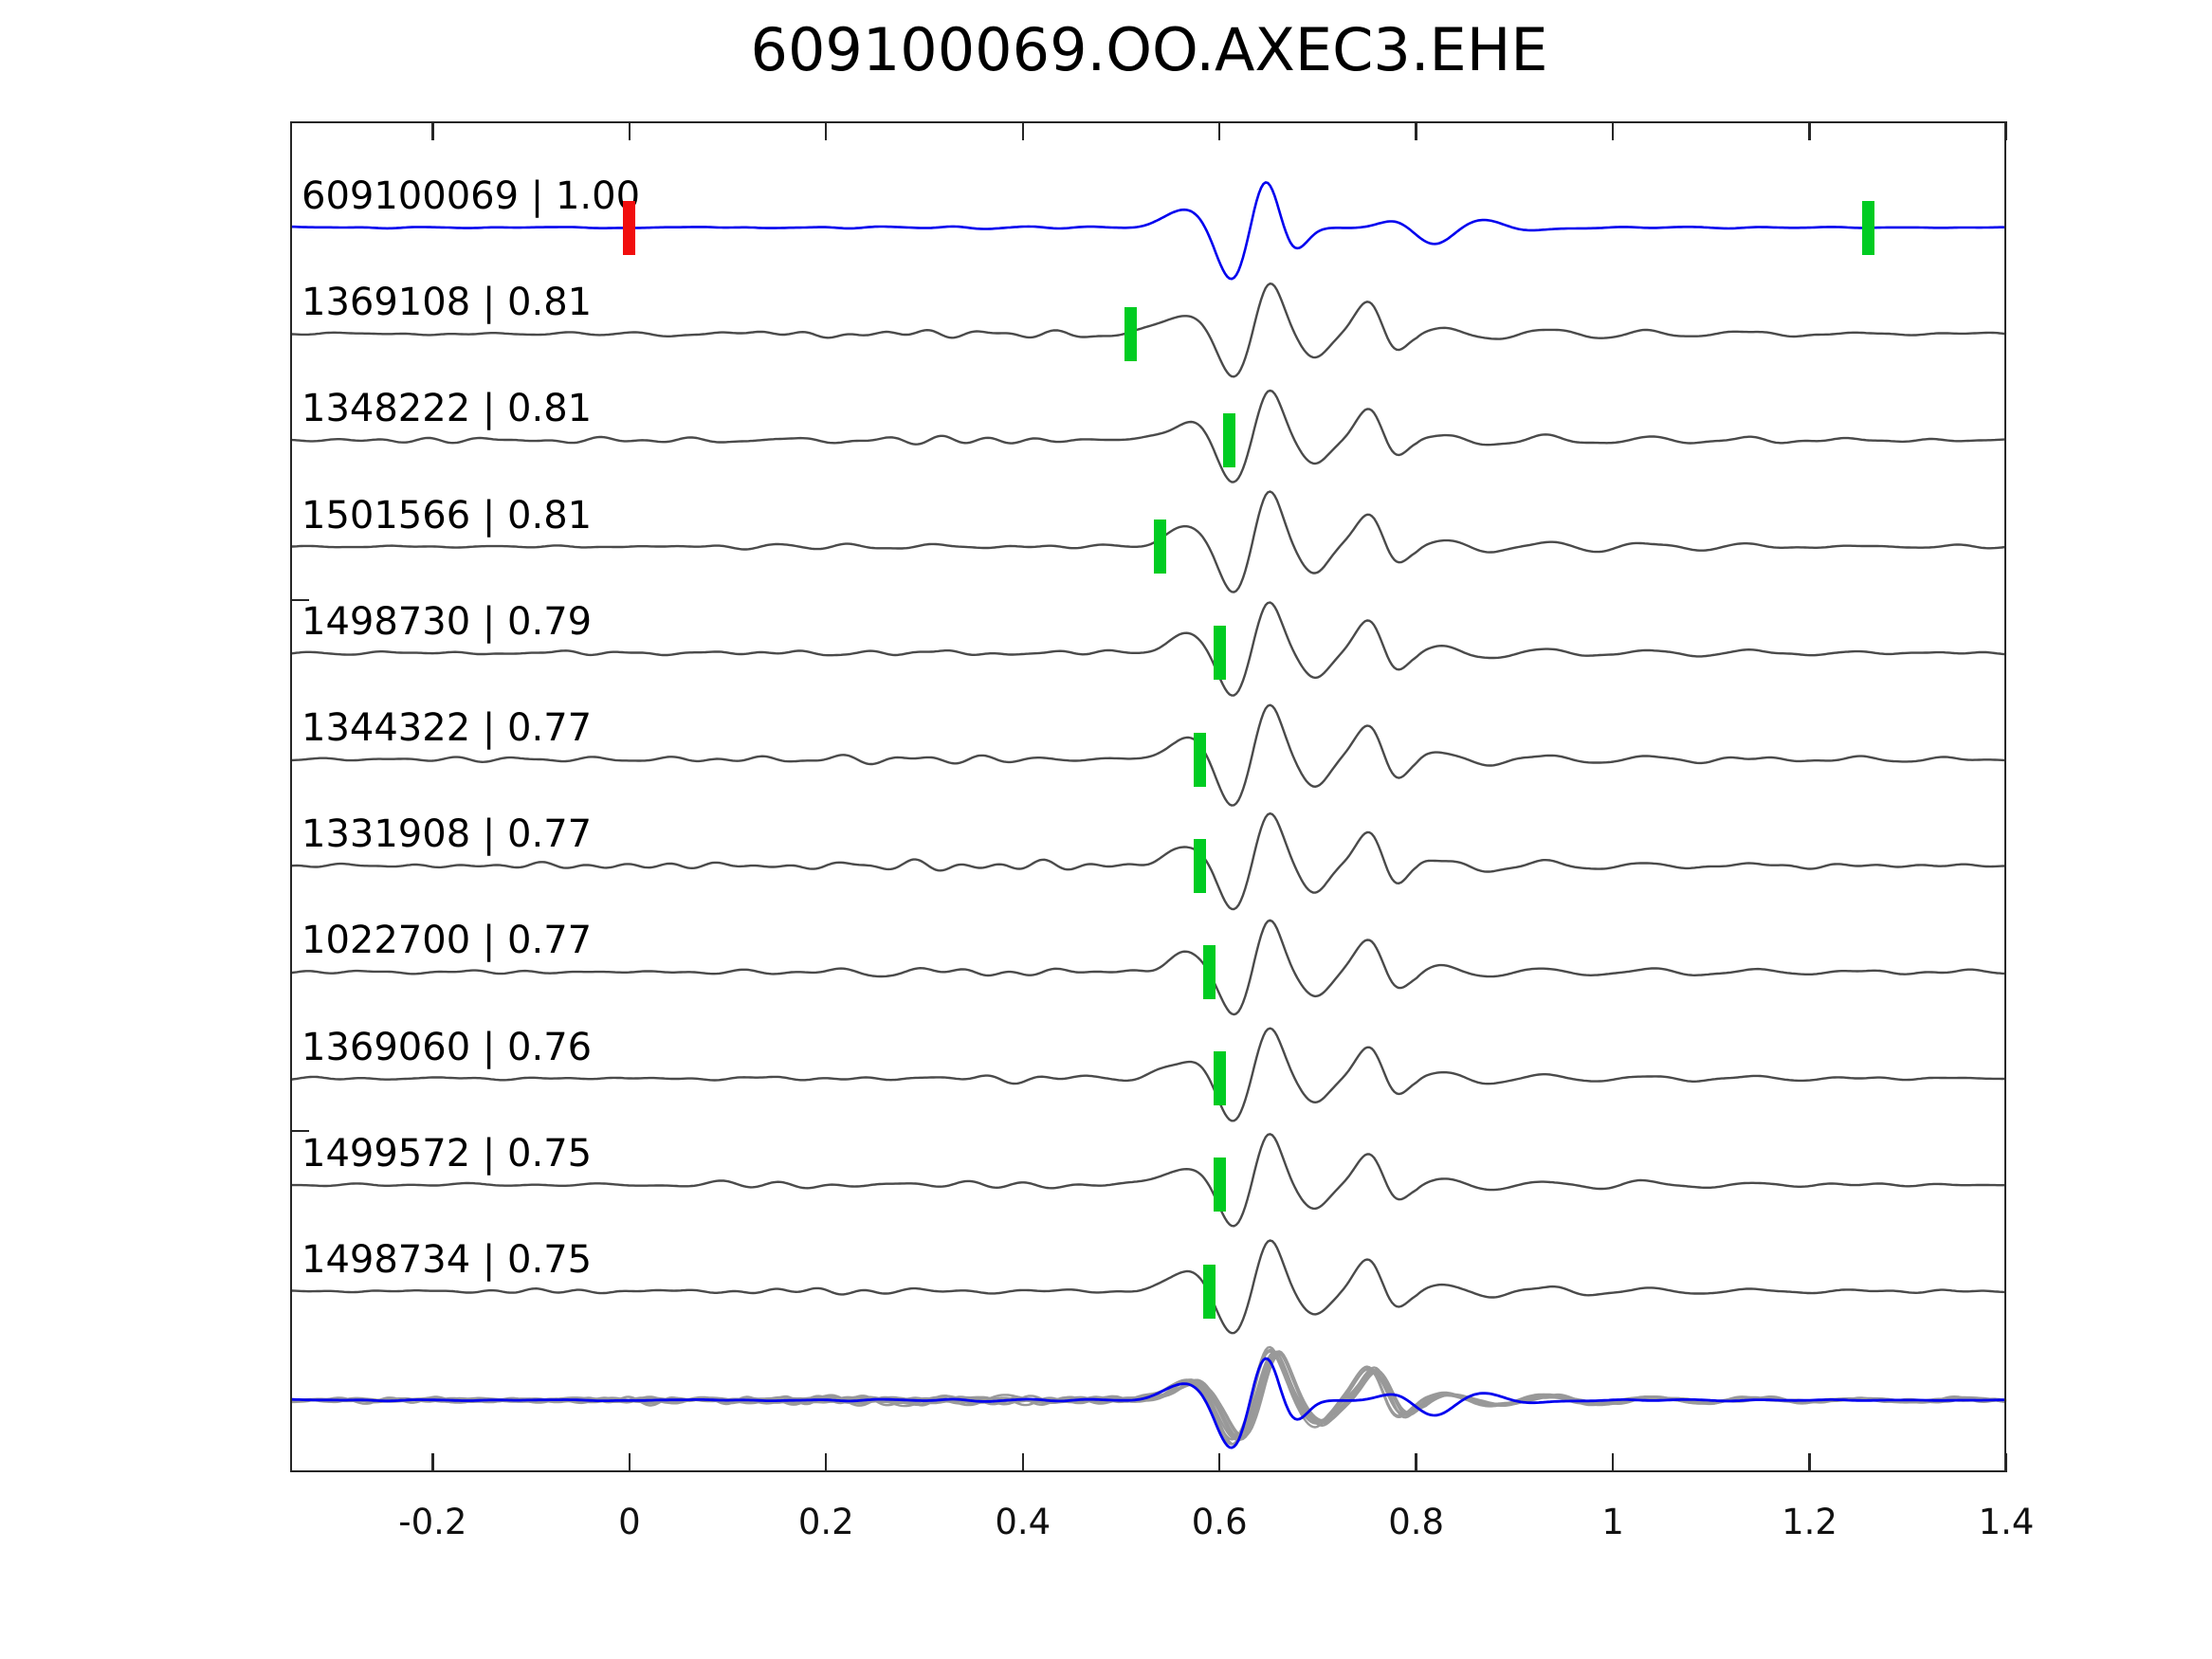 The height and width of the screenshot is (1659, 2212). Describe the element at coordinates (2006, 1522) in the screenshot. I see `x-tick-label: 1.4` at that location.